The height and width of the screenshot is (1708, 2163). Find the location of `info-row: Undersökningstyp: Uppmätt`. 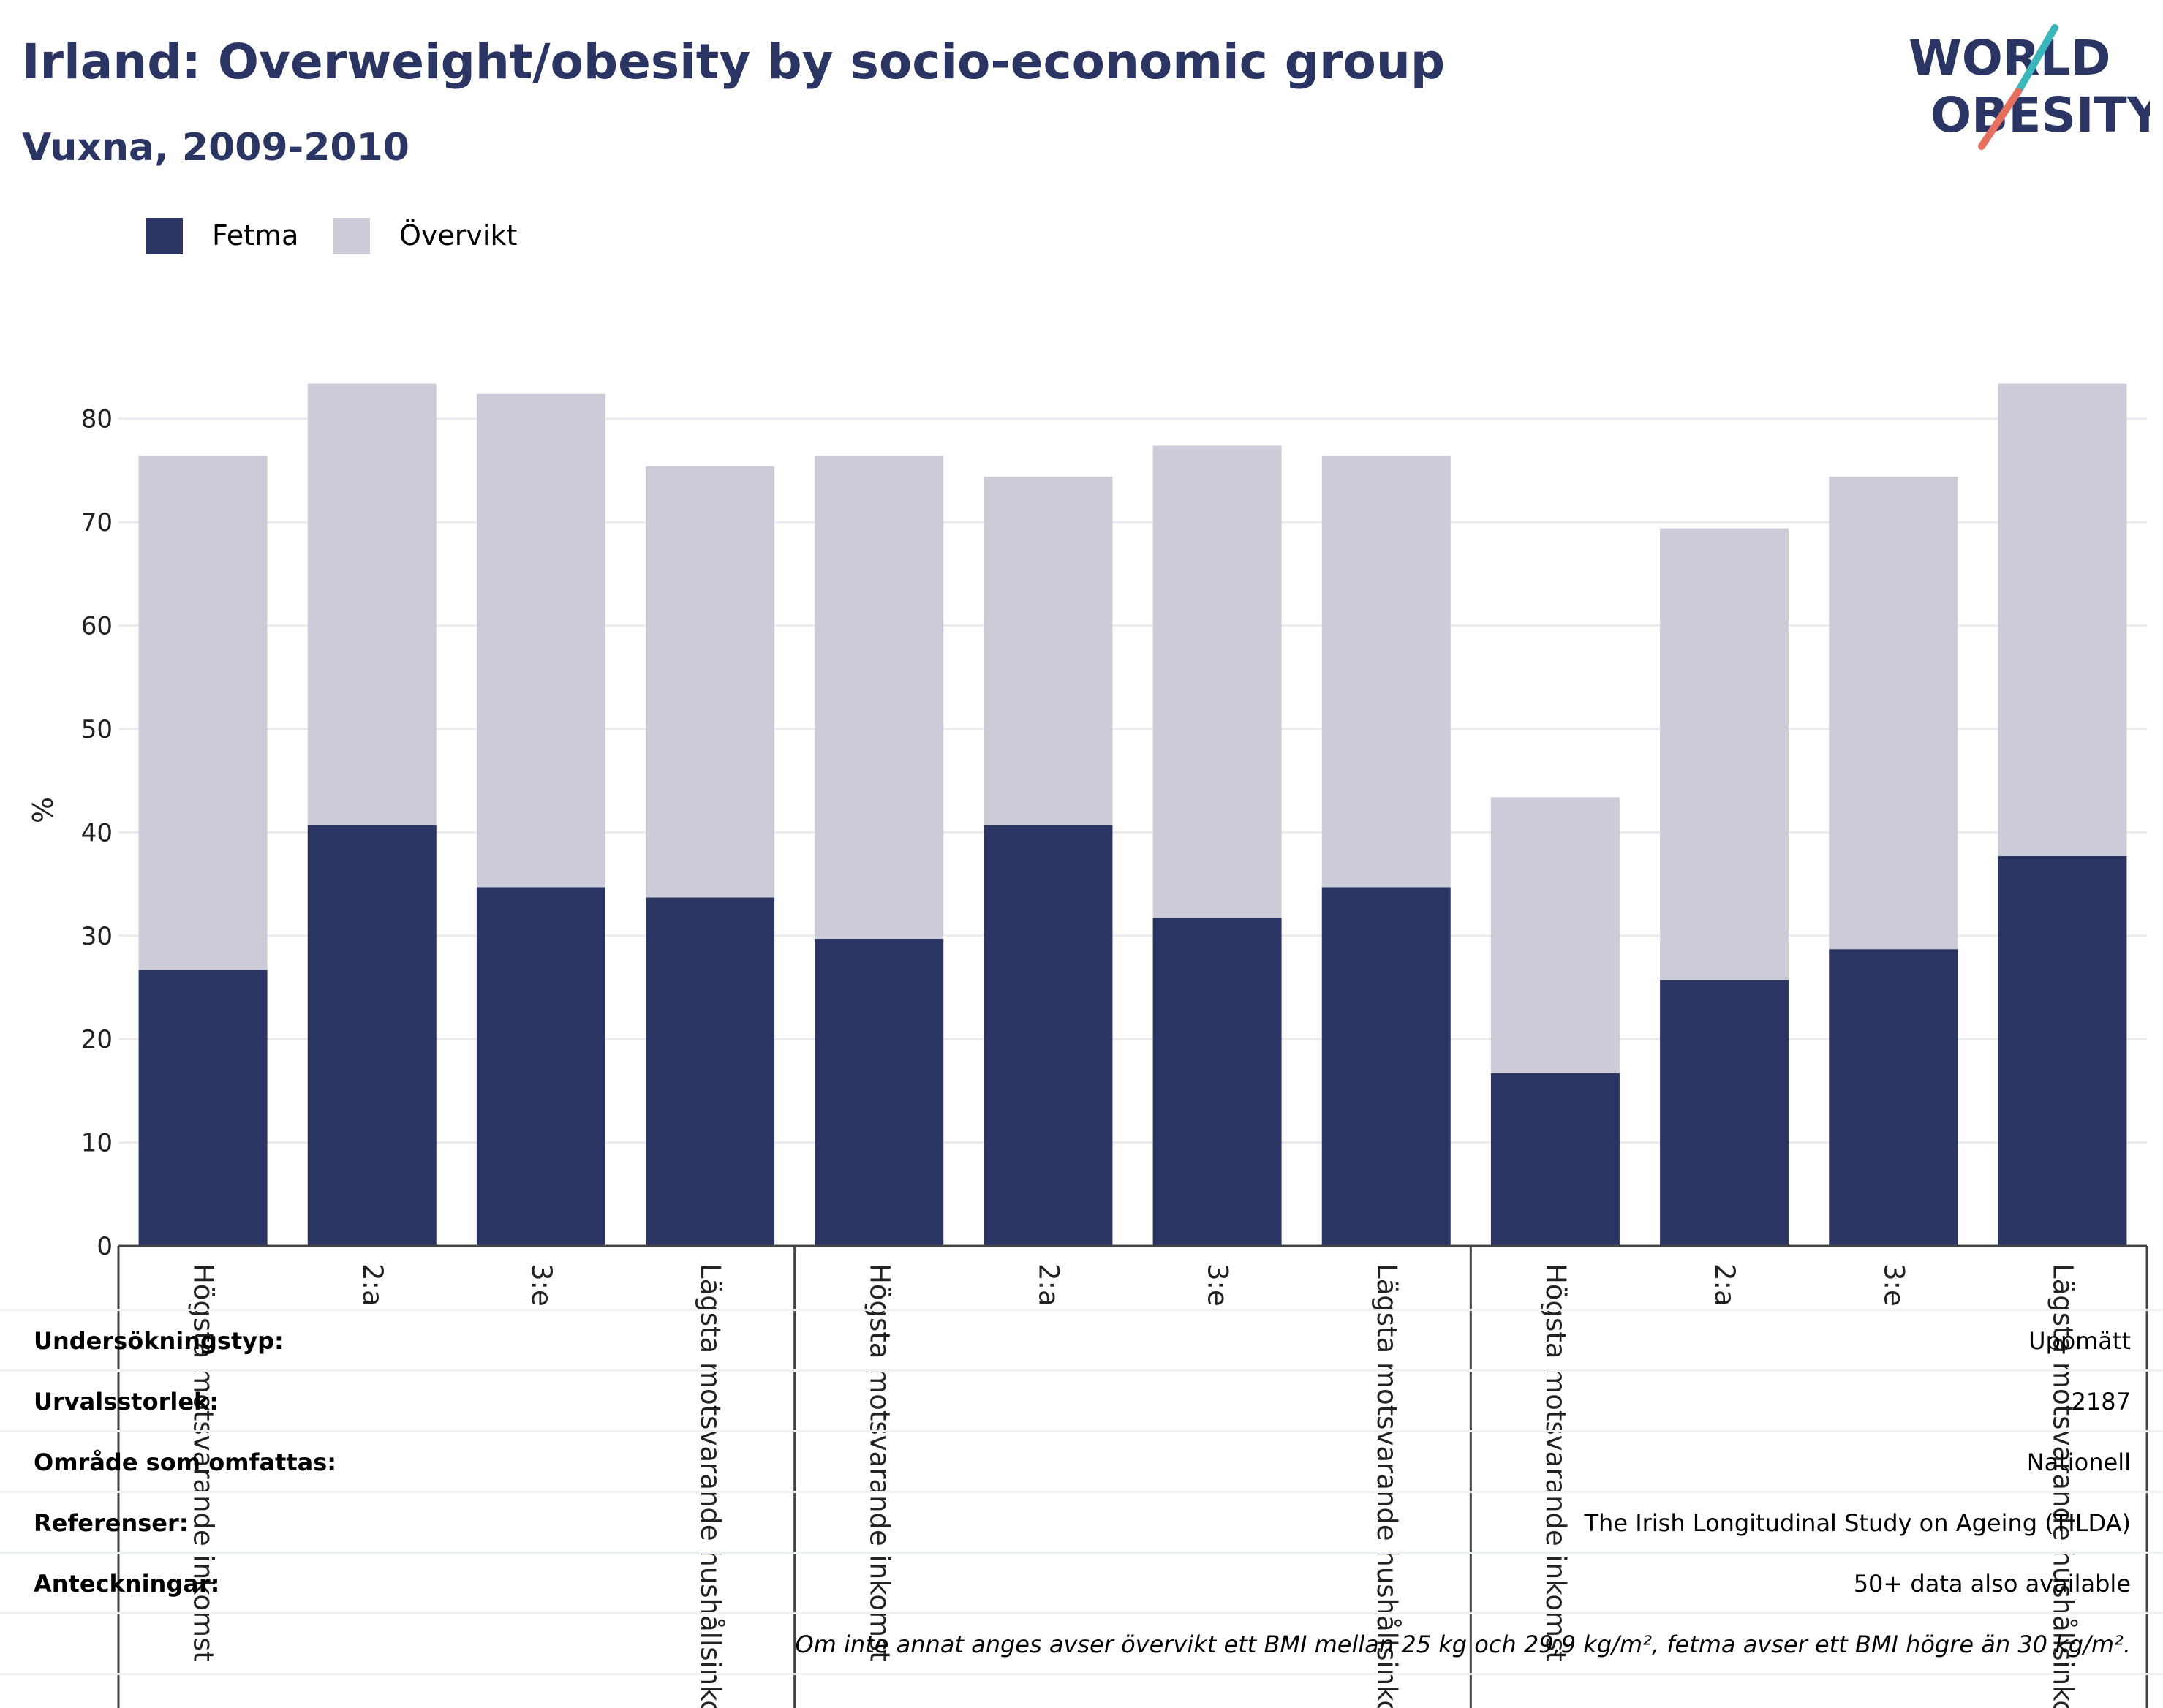

info-row: Undersökningstyp: Uppmätt is located at coordinates (1081, 1339).